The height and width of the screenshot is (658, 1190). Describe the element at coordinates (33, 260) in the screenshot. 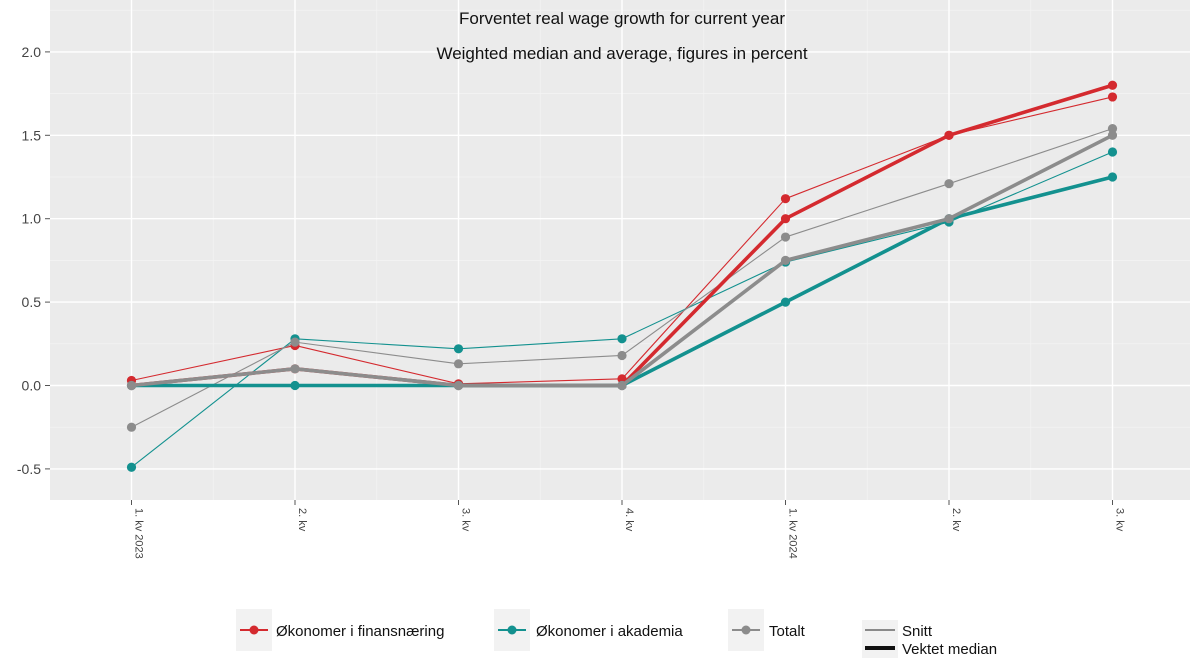

I see `y-axis: -0.5 0.0 0.5 1.0 1.5 2.0` at that location.